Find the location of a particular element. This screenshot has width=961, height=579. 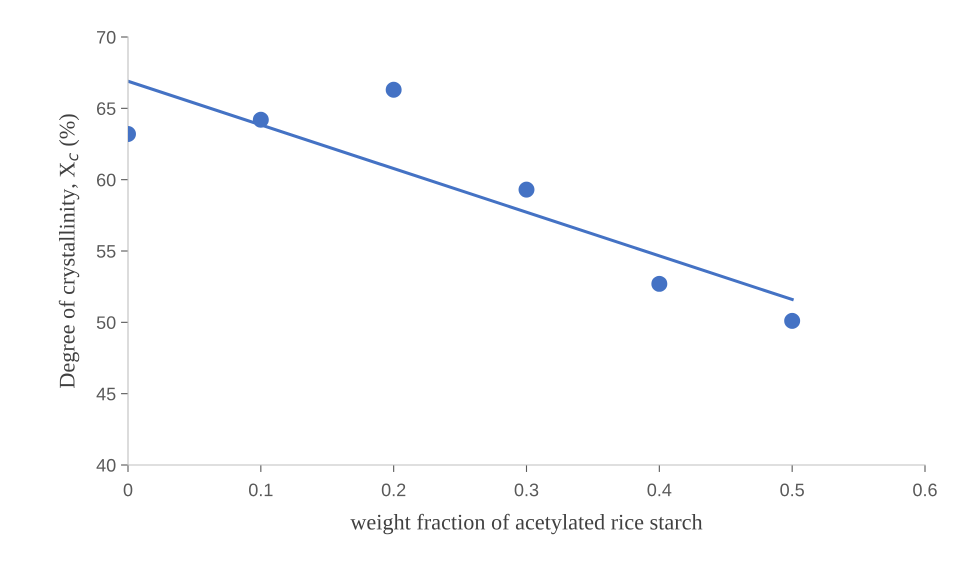

x-tick-label: 0.3 is located at coordinates (526, 490).